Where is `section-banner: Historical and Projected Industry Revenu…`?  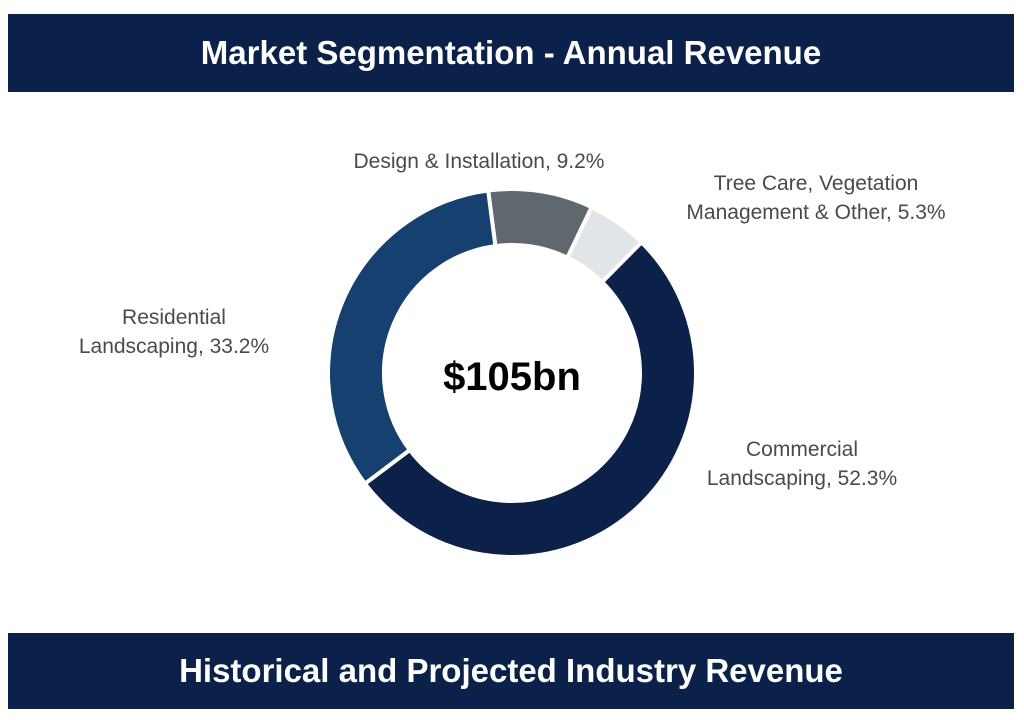 section-banner: Historical and Projected Industry Revenu… is located at coordinates (511, 671).